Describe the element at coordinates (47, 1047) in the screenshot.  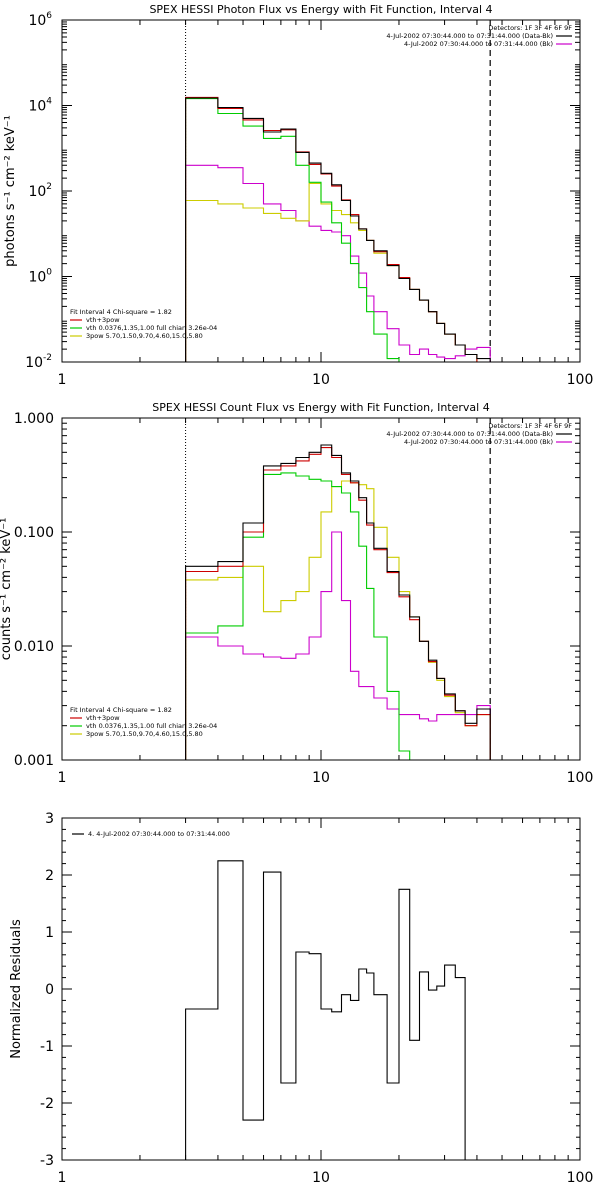
I see `y-tick-label: -1` at that location.